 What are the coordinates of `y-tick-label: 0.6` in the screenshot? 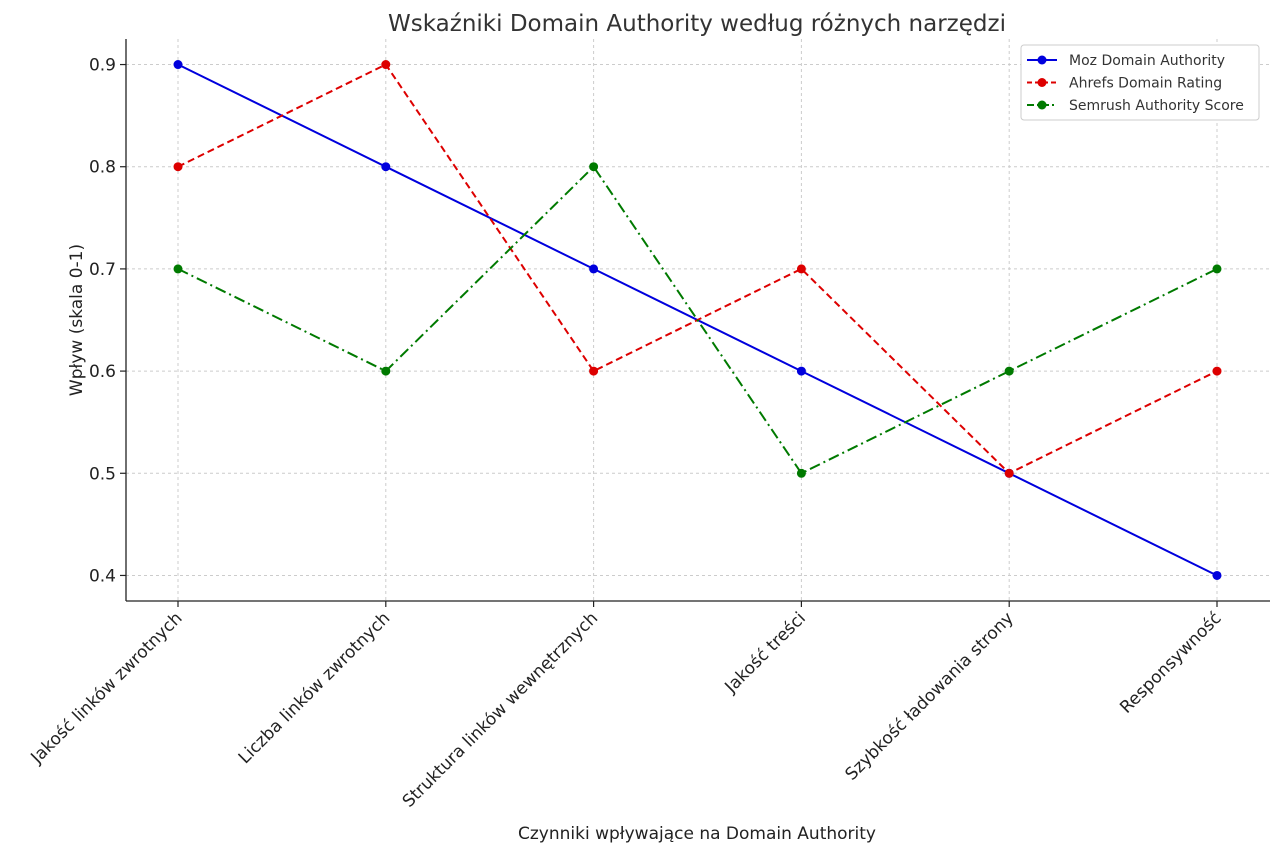 It's located at (102, 372).